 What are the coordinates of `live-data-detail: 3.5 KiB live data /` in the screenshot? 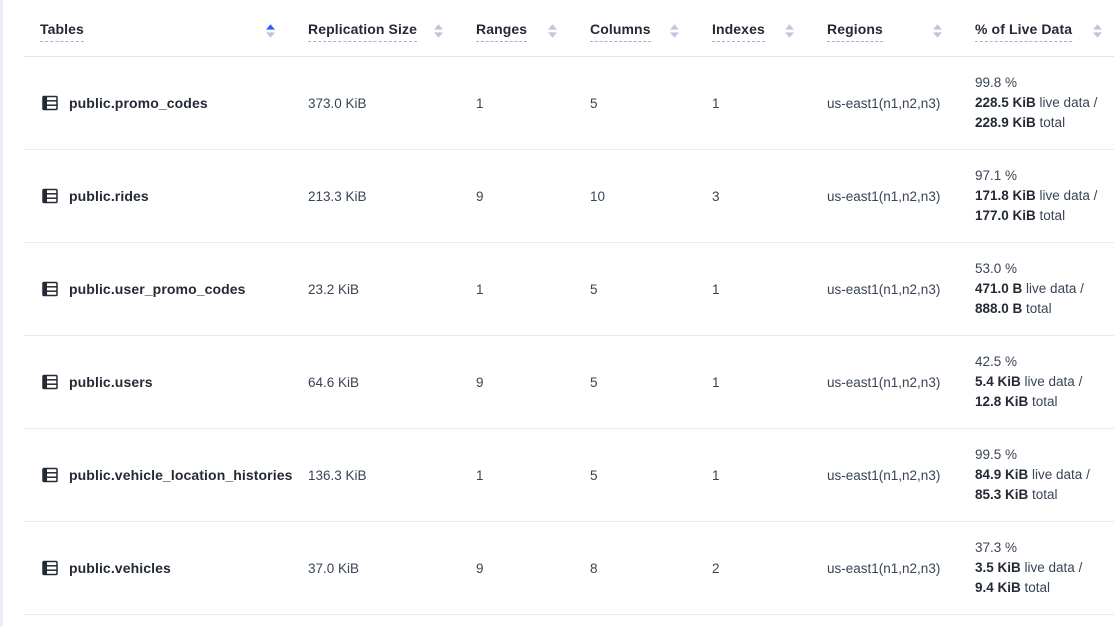 It's located at (1029, 567).